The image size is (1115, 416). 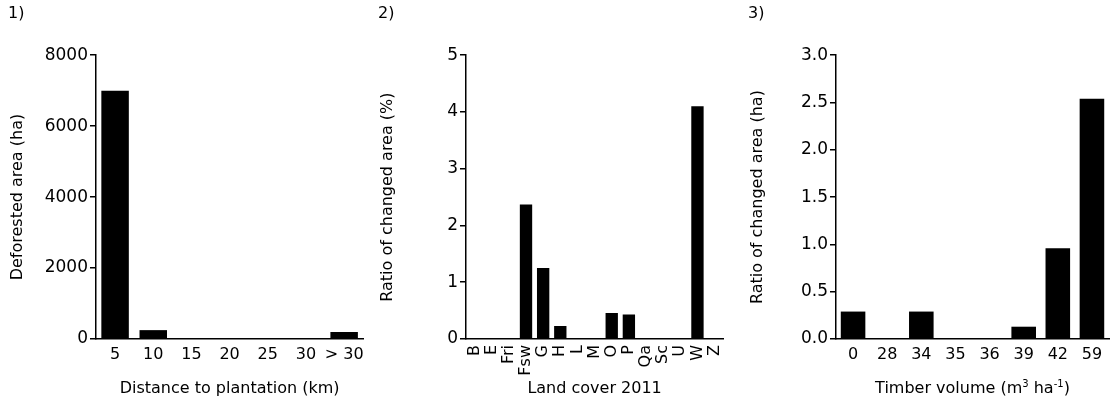 What do you see at coordinates (814, 148) in the screenshot?
I see `y-tick-label: 2.0` at bounding box center [814, 148].